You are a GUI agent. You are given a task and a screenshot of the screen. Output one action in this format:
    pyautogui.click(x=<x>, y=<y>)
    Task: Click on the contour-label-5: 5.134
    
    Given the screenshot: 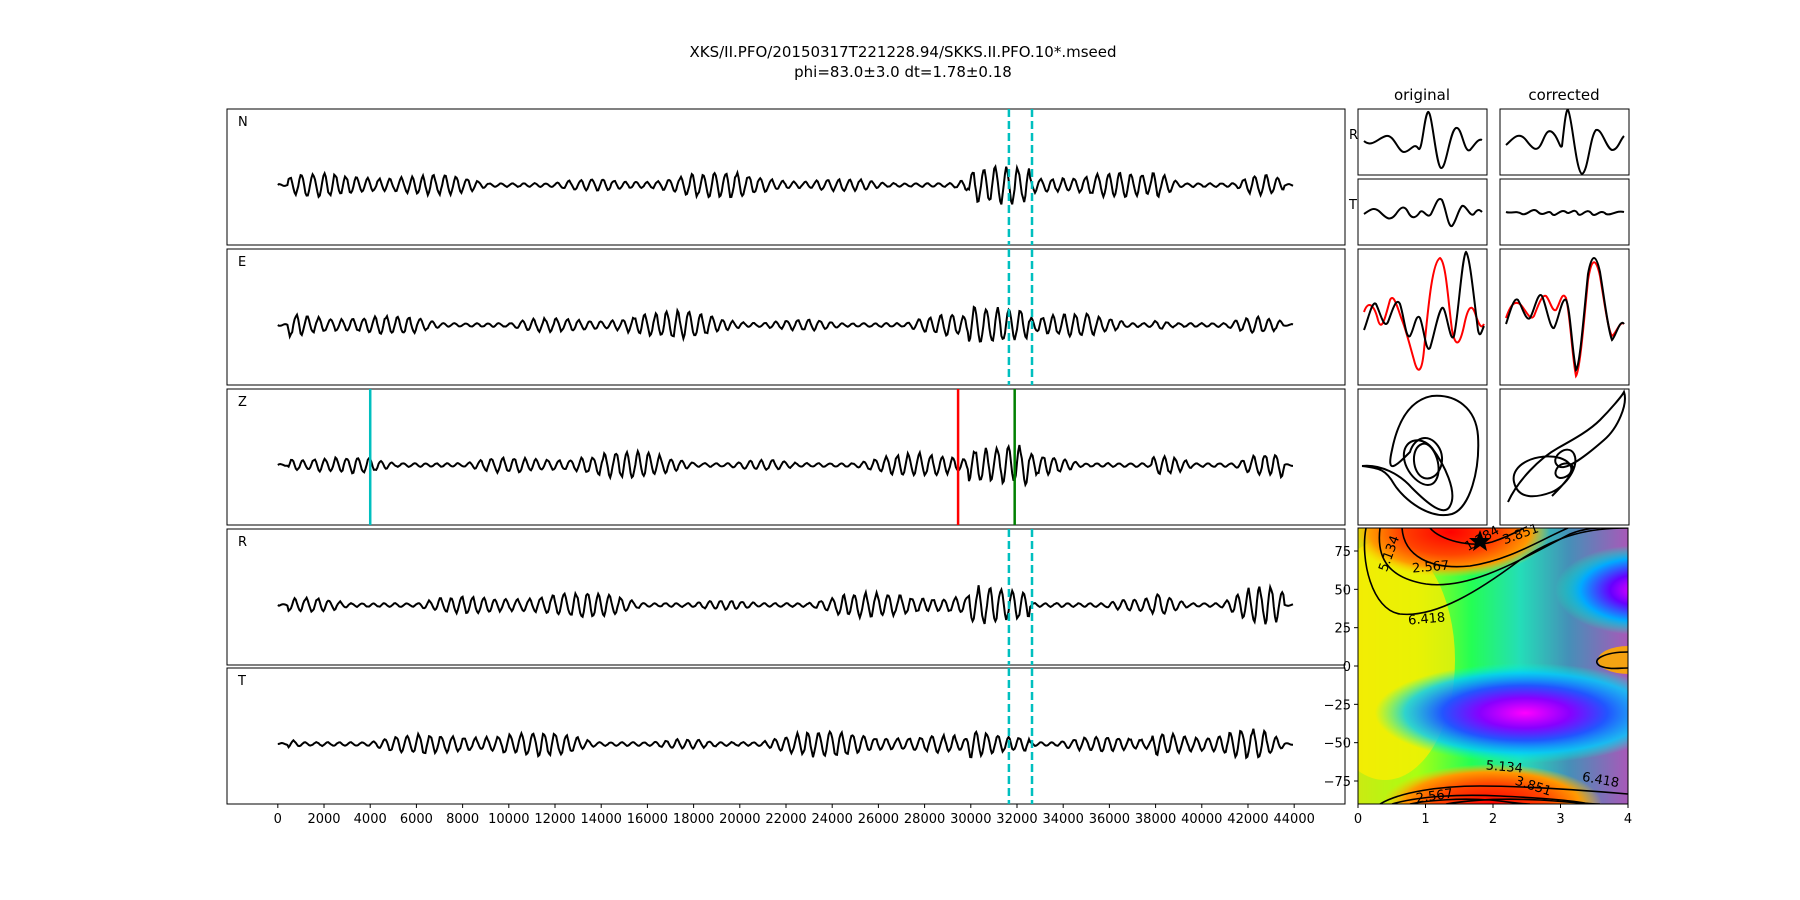 What is the action you would take?
    pyautogui.click(x=1504, y=767)
    